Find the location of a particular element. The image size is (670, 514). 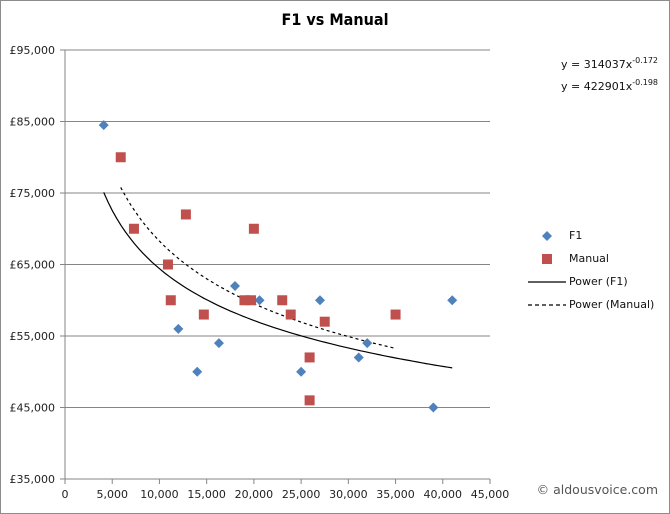

legend-label: F1 is located at coordinates (576, 235).